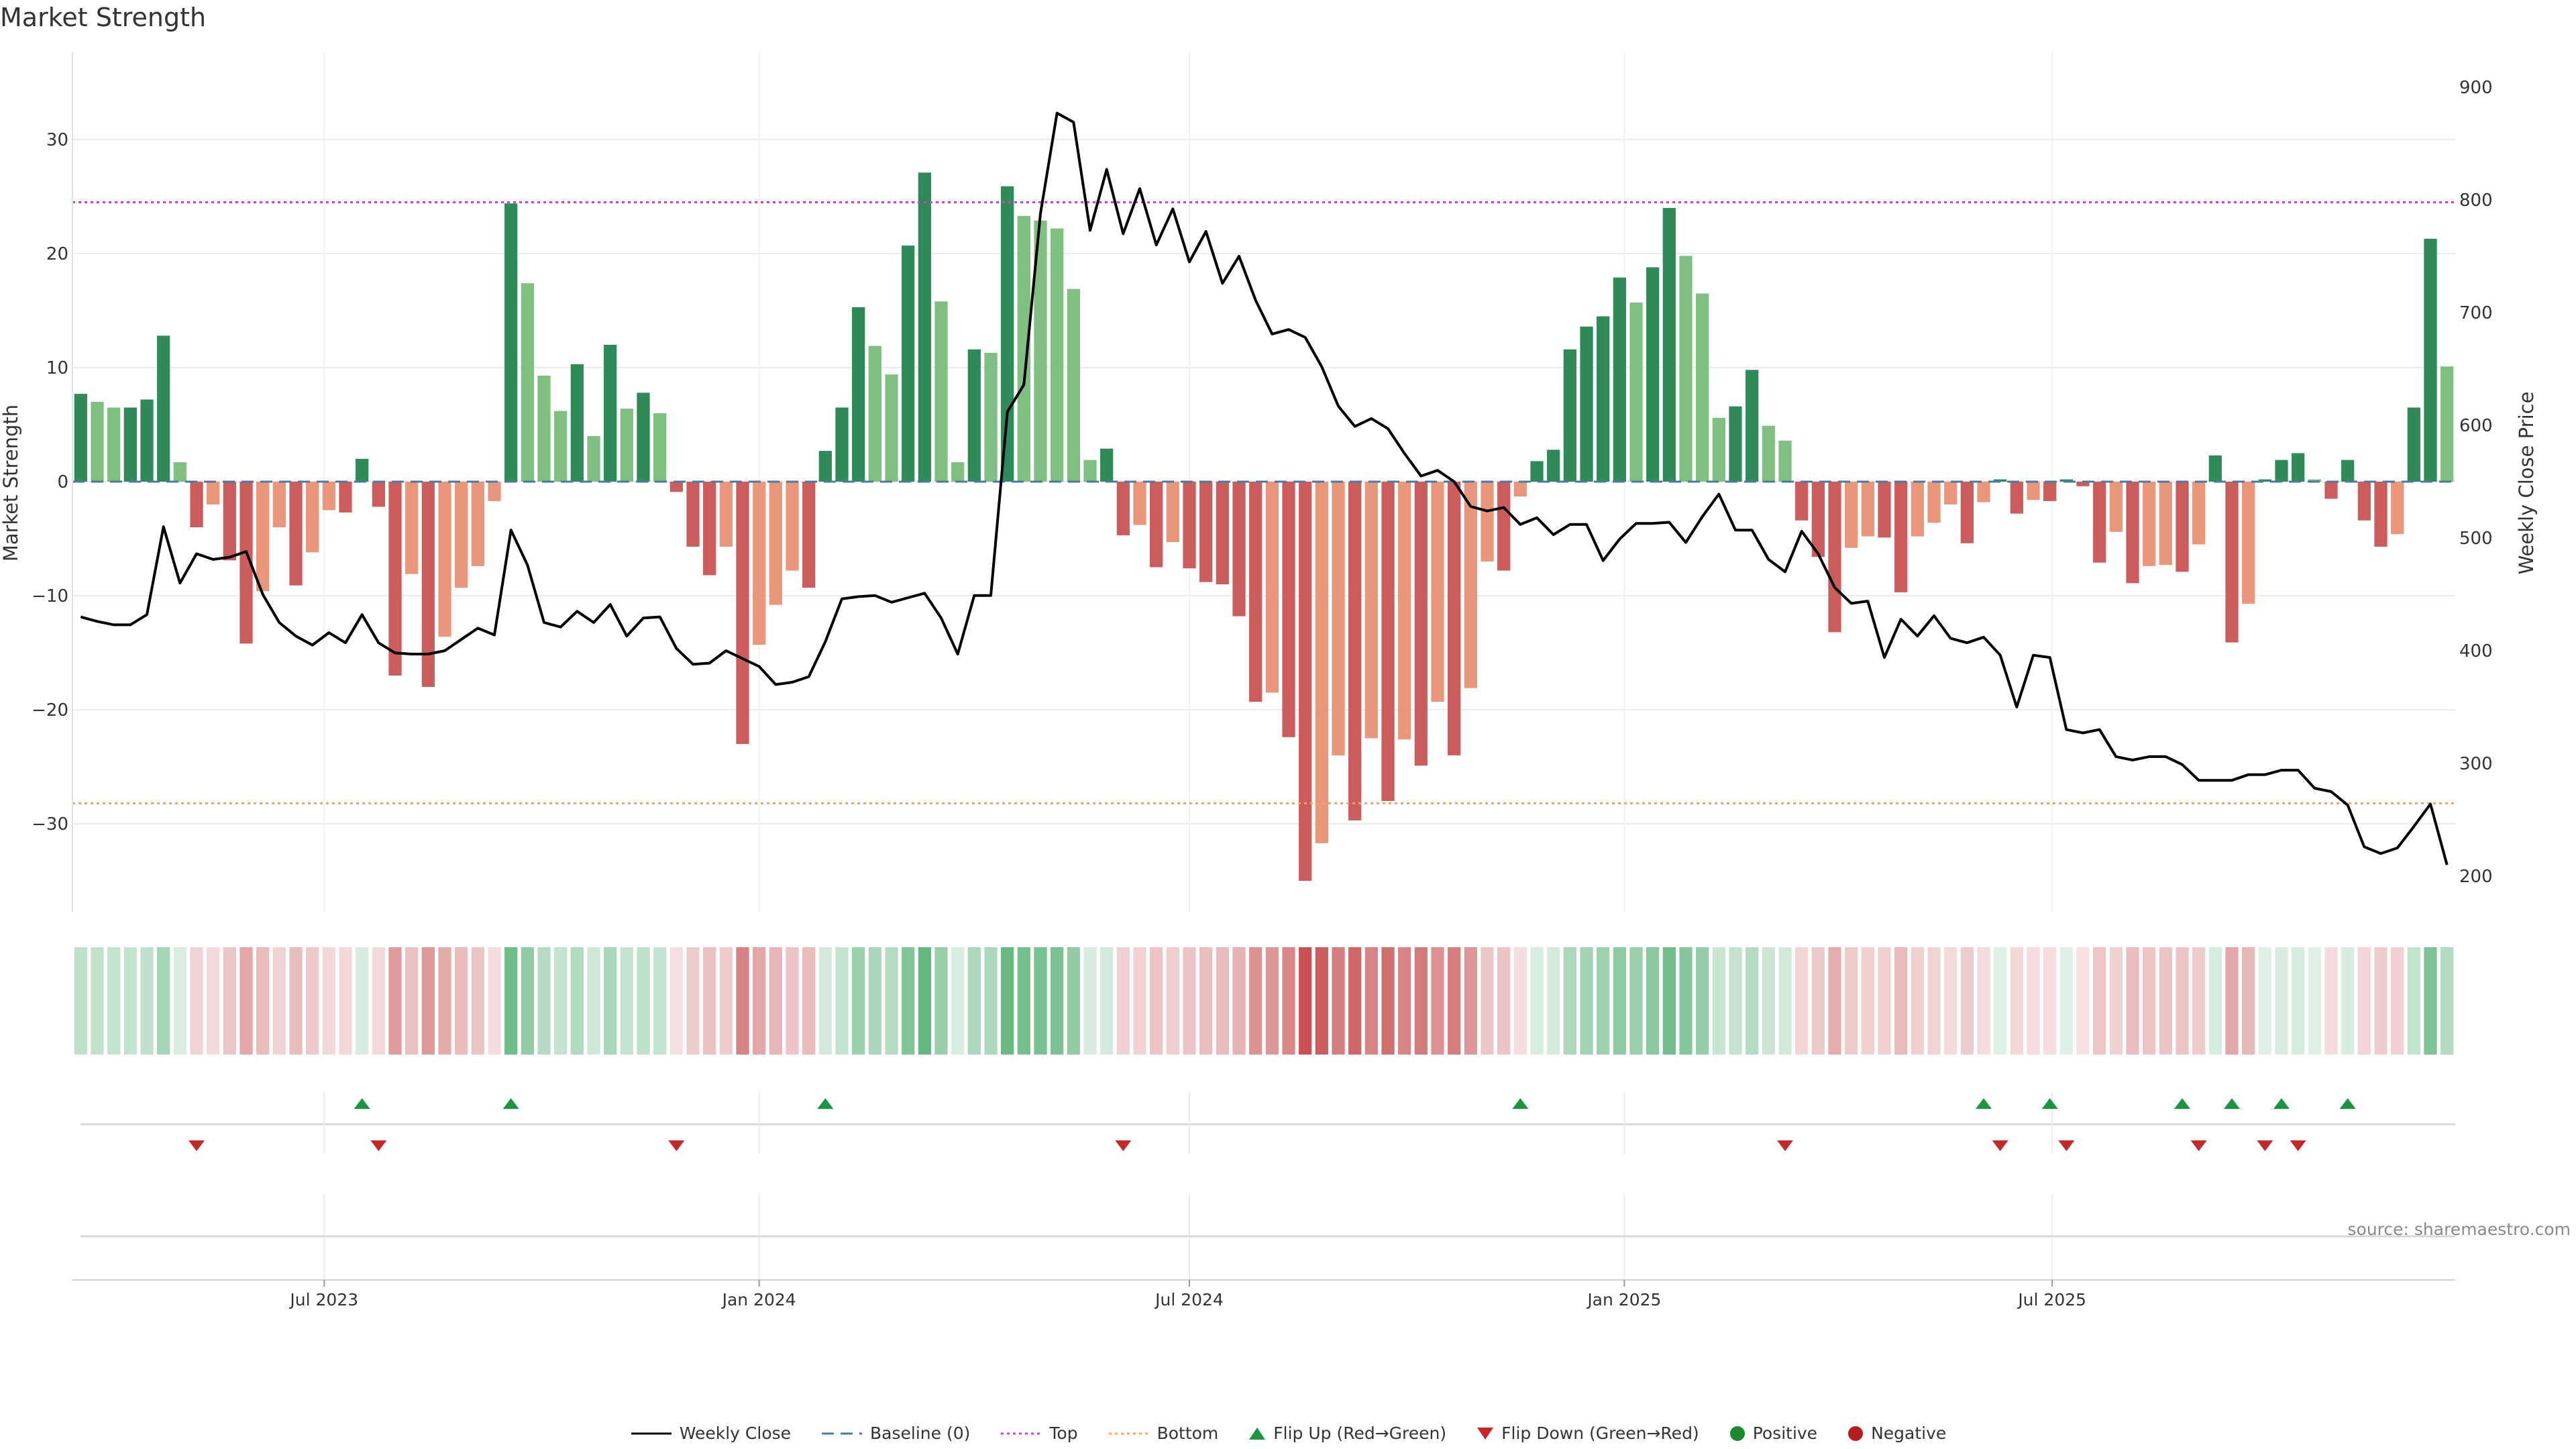  I want to click on legend-item-baseline: Baseline (0), so click(895, 1433).